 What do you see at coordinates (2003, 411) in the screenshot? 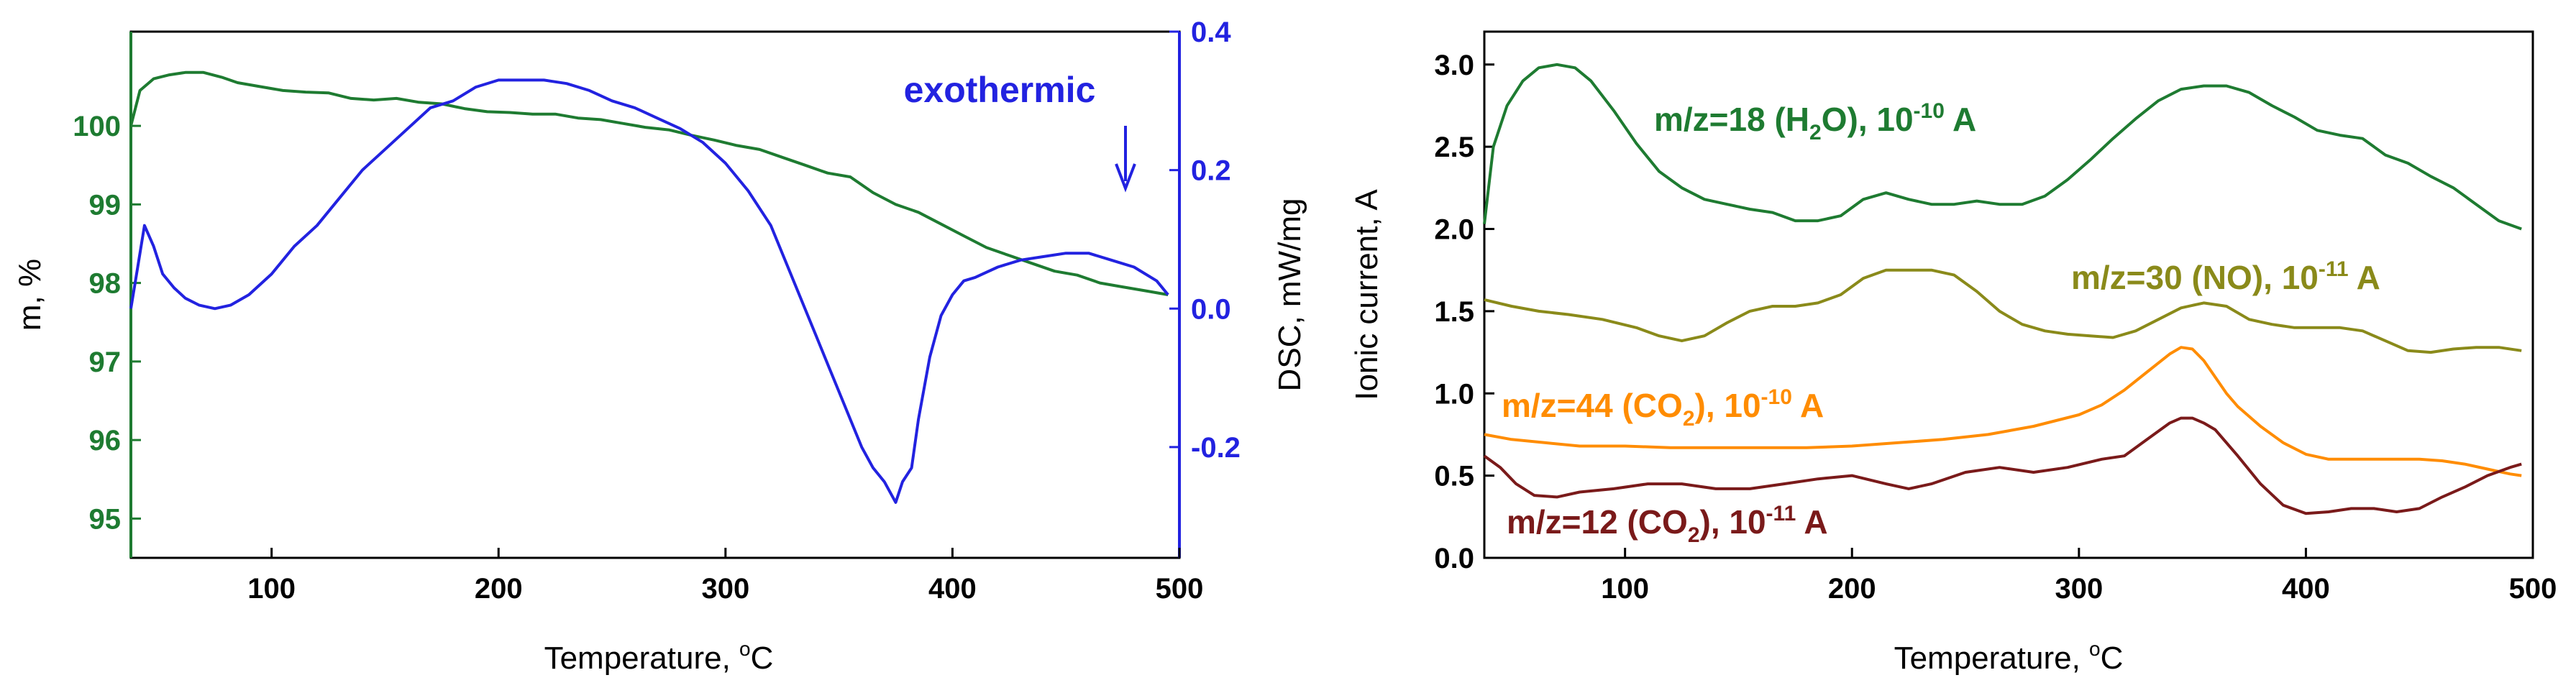
I see `mz44-series-line` at bounding box center [2003, 411].